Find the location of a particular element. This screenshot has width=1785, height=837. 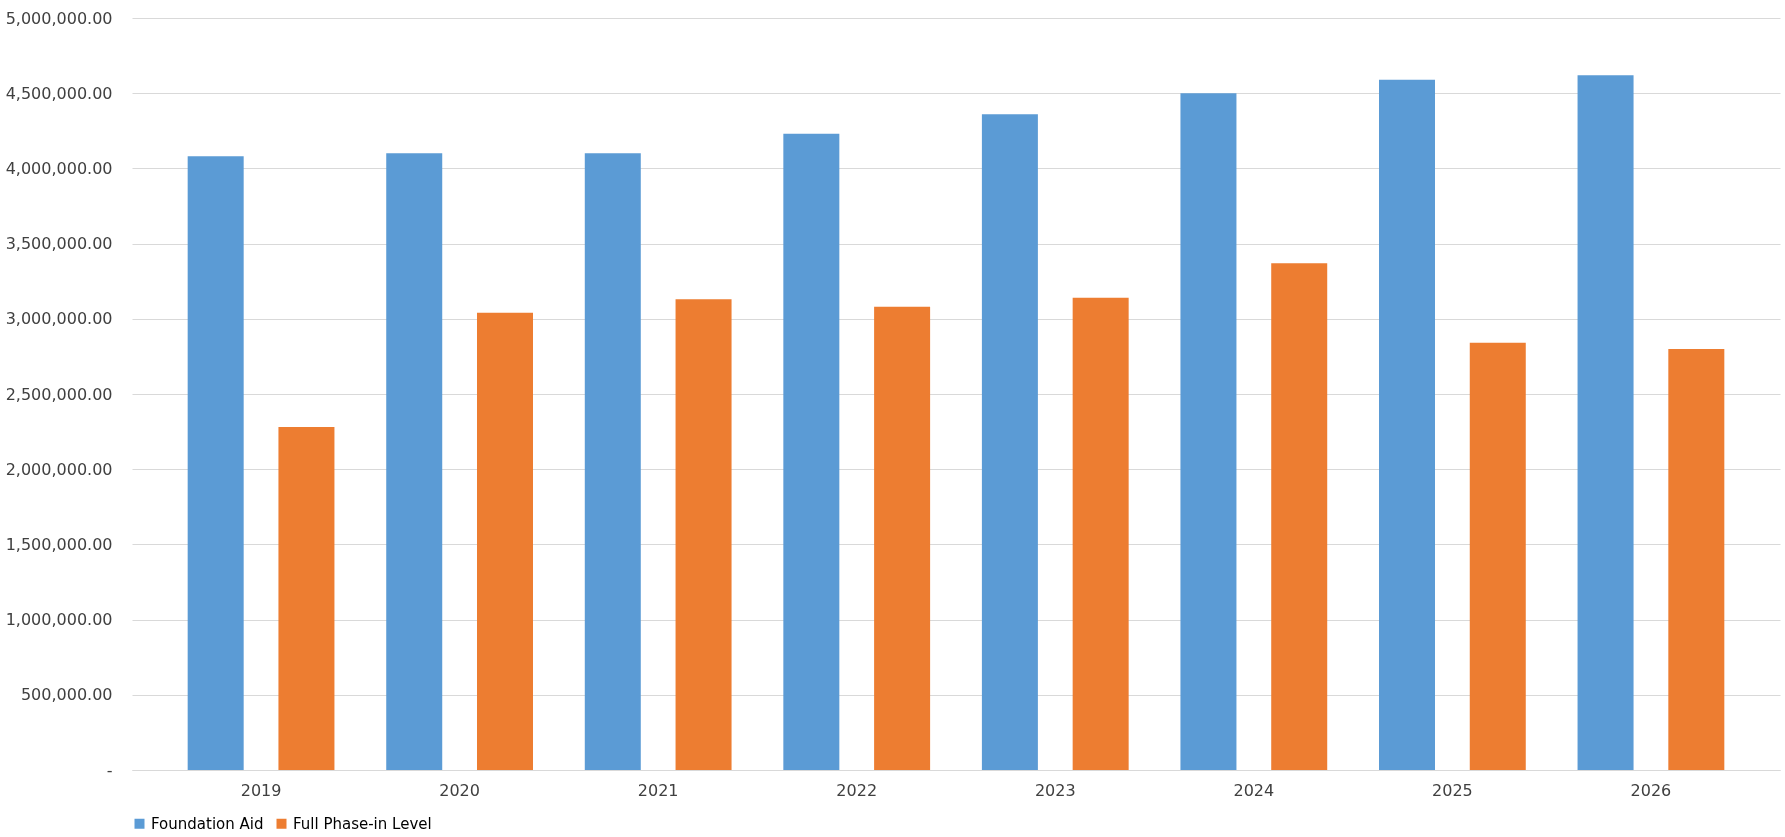

y-tick-label: - is located at coordinates (109, 770).